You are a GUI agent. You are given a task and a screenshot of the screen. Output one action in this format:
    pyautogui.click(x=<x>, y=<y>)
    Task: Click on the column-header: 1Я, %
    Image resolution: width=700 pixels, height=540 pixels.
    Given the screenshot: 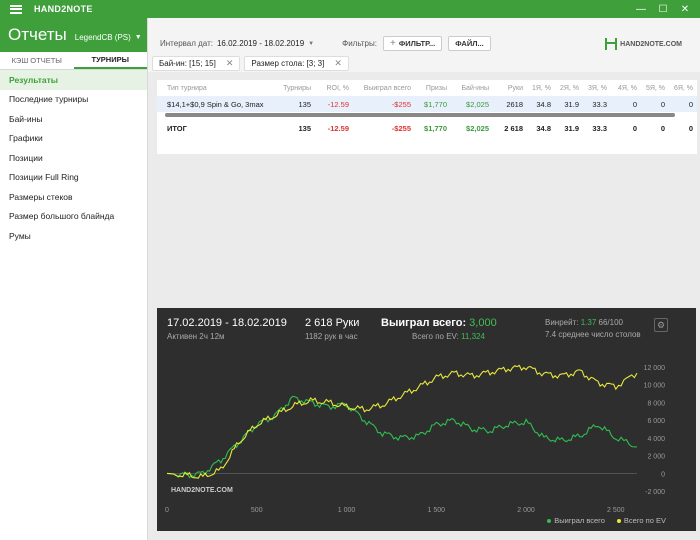 What is the action you would take?
    pyautogui.click(x=541, y=88)
    